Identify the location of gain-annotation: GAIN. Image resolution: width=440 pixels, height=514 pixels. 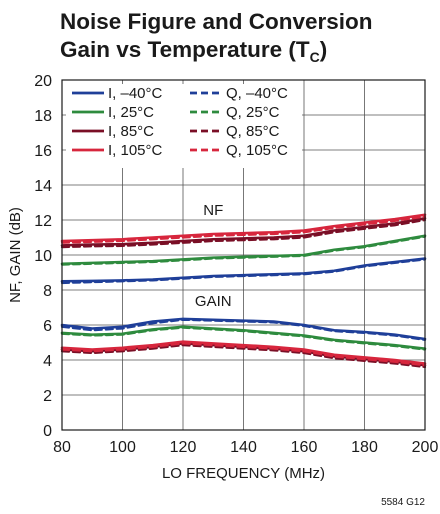
(213, 301).